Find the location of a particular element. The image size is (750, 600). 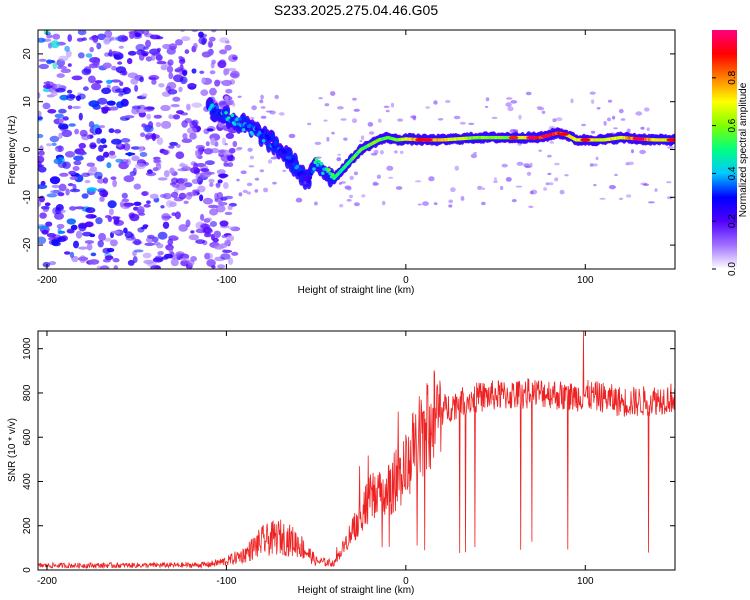

snr-ytick-label: 1000 is located at coordinates (27, 348).